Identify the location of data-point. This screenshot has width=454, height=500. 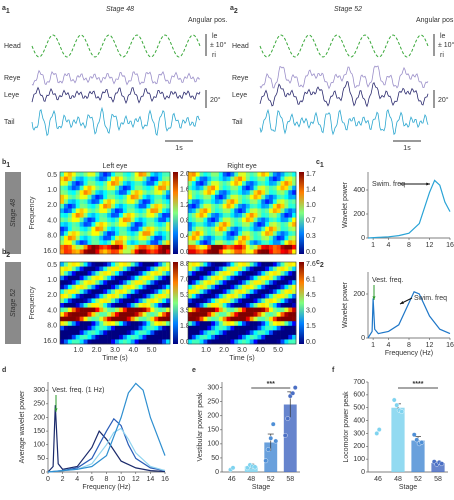
(285, 435).